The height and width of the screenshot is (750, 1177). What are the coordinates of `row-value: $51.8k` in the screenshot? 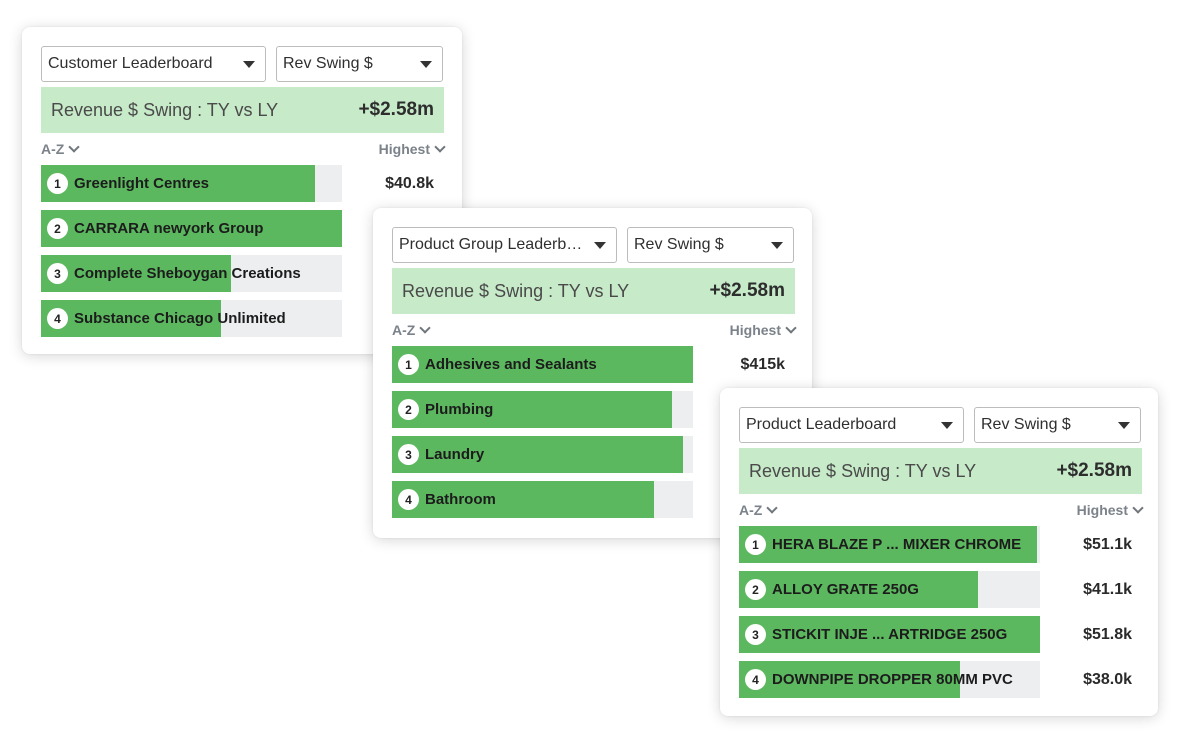 It's located at (1107, 634).